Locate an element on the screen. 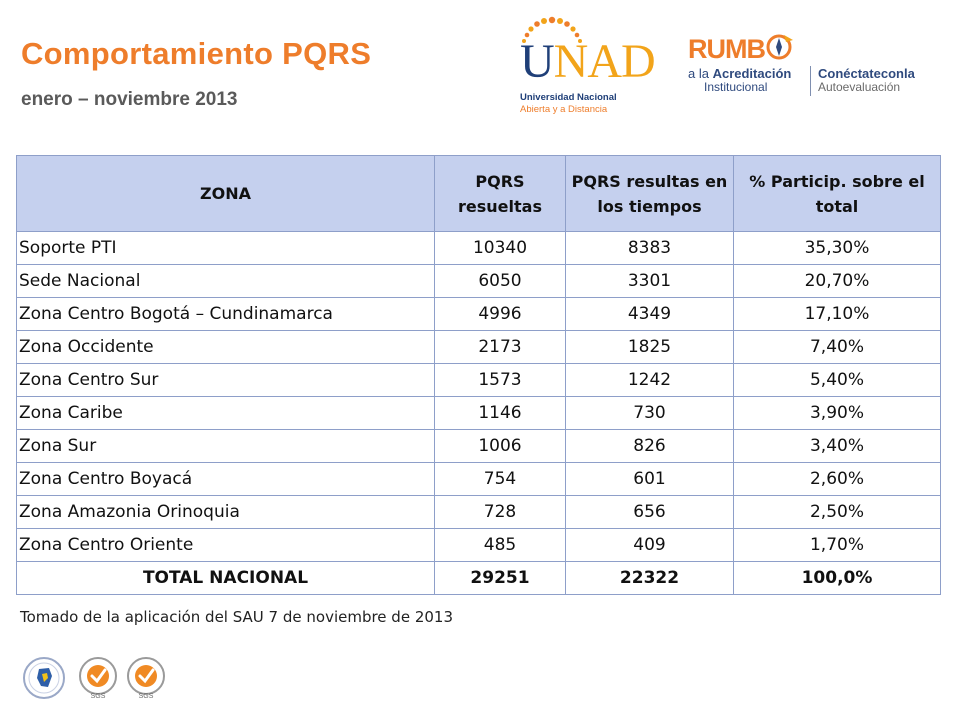 This screenshot has height=720, width=960. zone-cell: Sede Nacional is located at coordinates (225, 281).